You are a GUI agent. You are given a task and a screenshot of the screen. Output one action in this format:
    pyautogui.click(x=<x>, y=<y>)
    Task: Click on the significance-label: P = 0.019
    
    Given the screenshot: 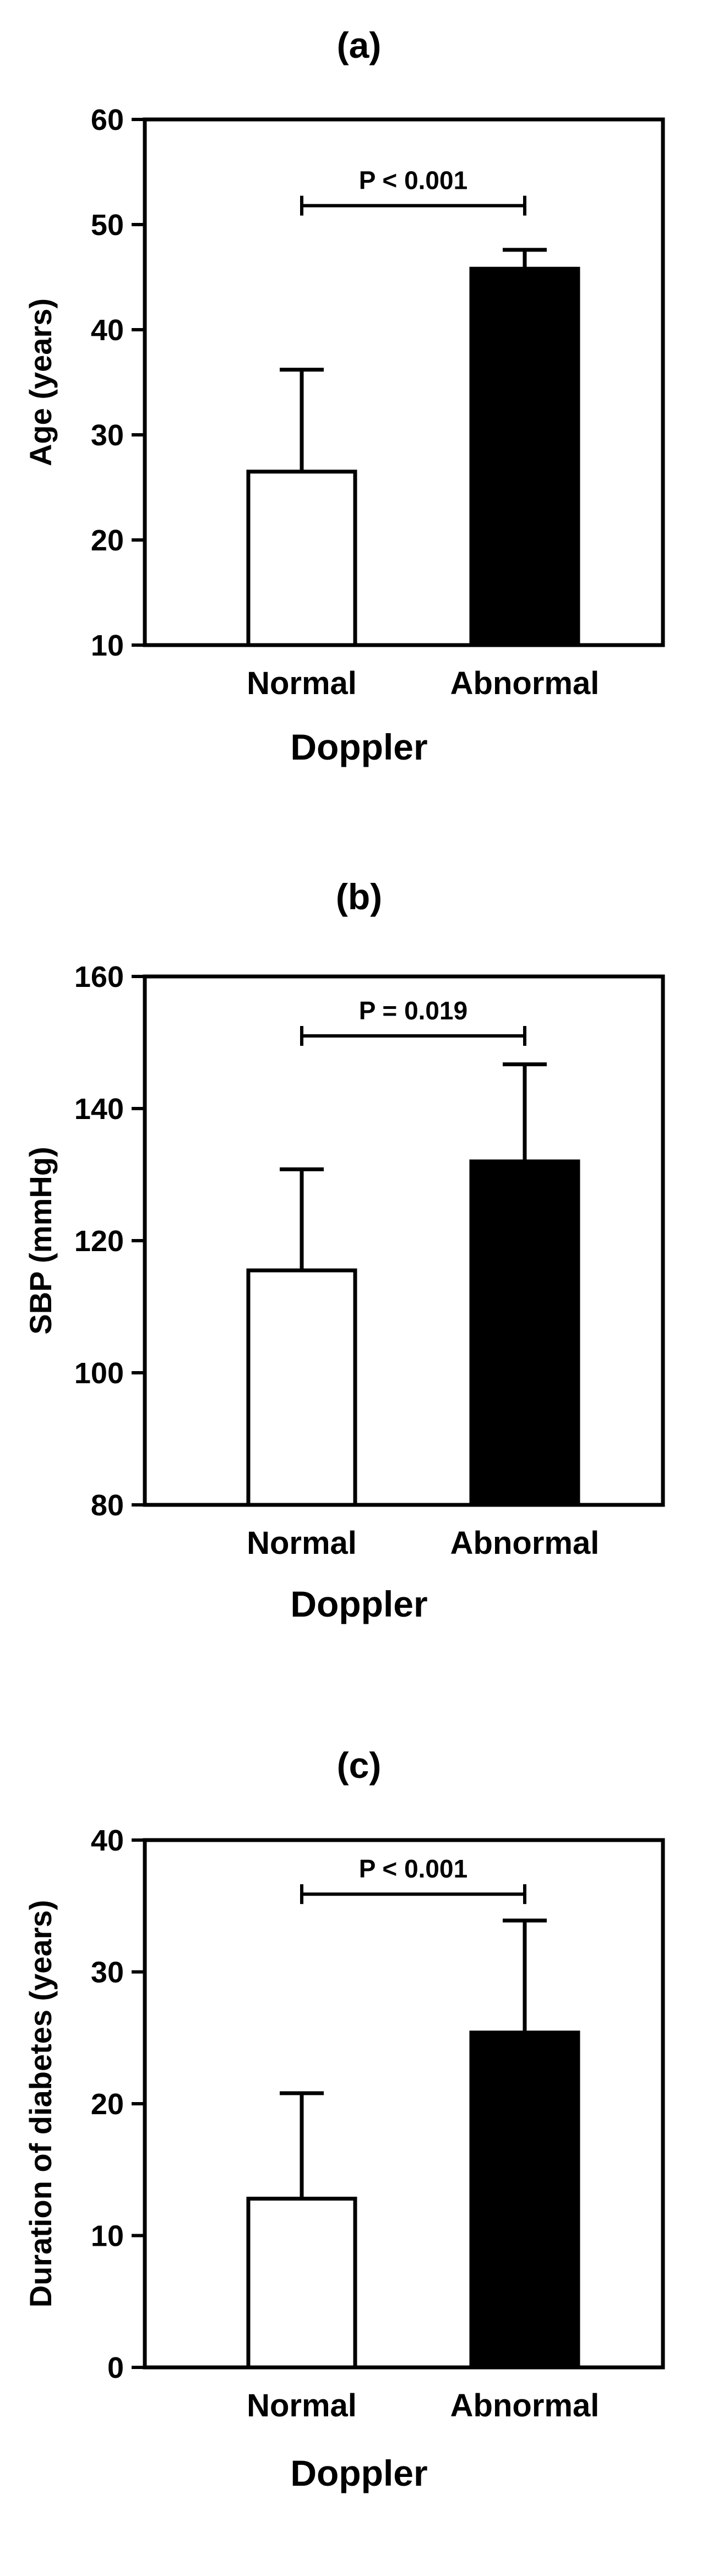 What is the action you would take?
    pyautogui.click(x=413, y=1010)
    